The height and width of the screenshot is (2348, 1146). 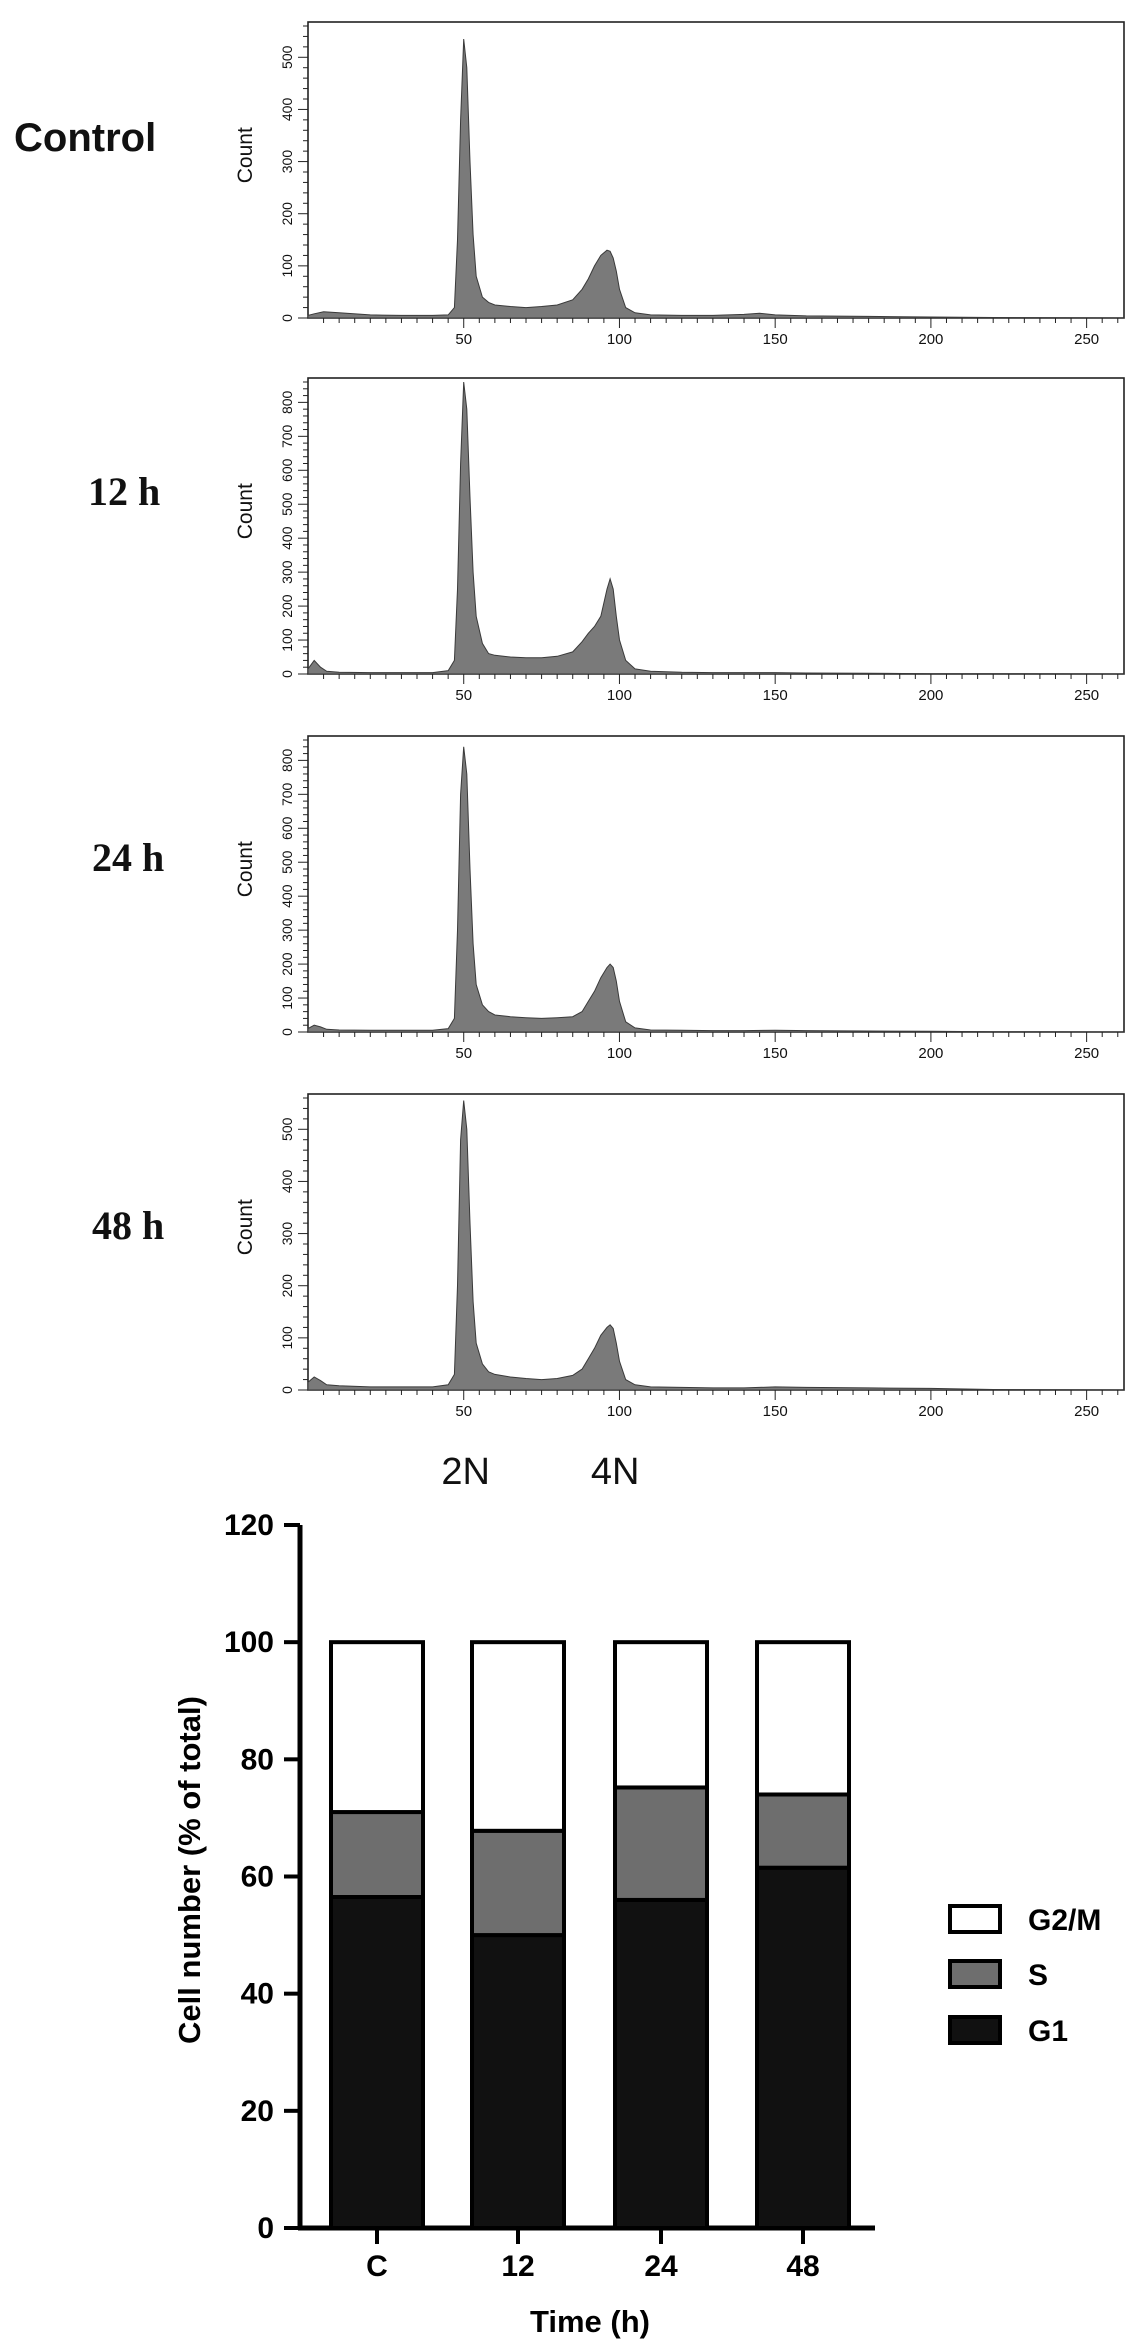 What do you see at coordinates (1038, 1975) in the screenshot?
I see `legend-label-s: S` at bounding box center [1038, 1975].